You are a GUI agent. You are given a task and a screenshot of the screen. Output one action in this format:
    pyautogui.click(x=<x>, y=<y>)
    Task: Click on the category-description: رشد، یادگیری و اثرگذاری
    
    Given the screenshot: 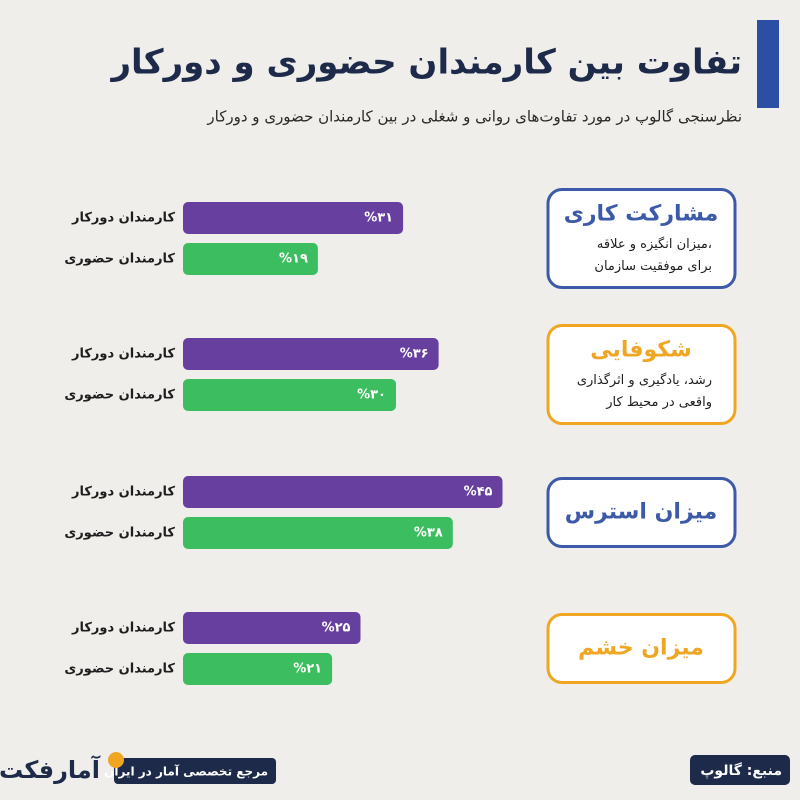 What is the action you would take?
    pyautogui.click(x=644, y=380)
    